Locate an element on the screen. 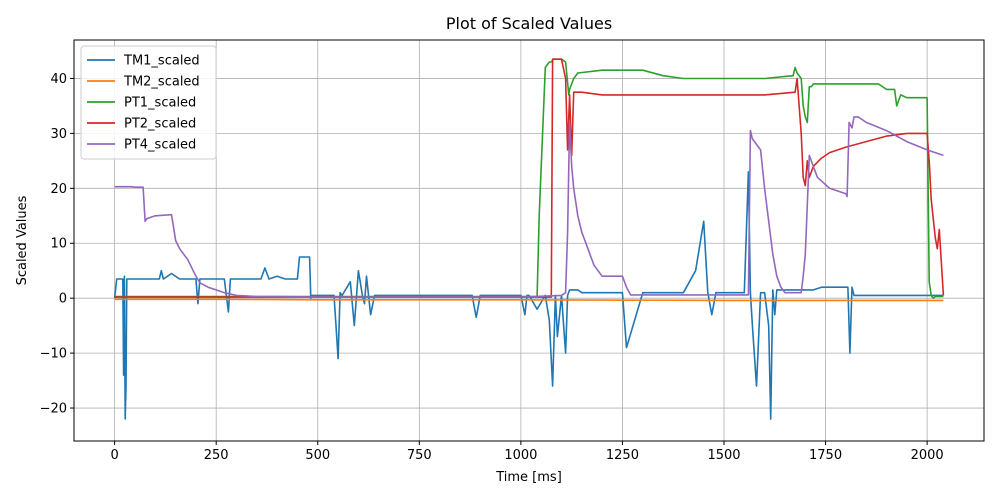 Image resolution: width=1000 pixels, height=500 pixels. x-tick-label: 2000 is located at coordinates (927, 455).